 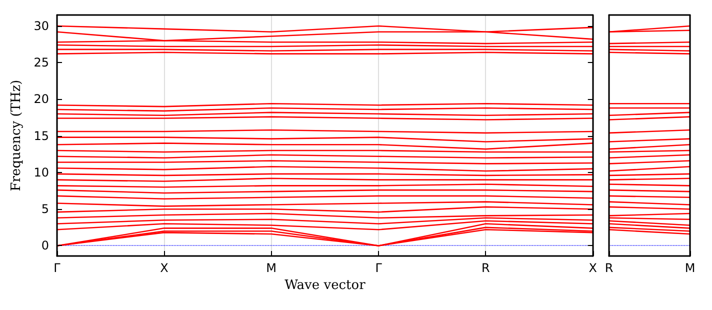 I want to click on y-tick-label: 20, so click(x=41, y=99).